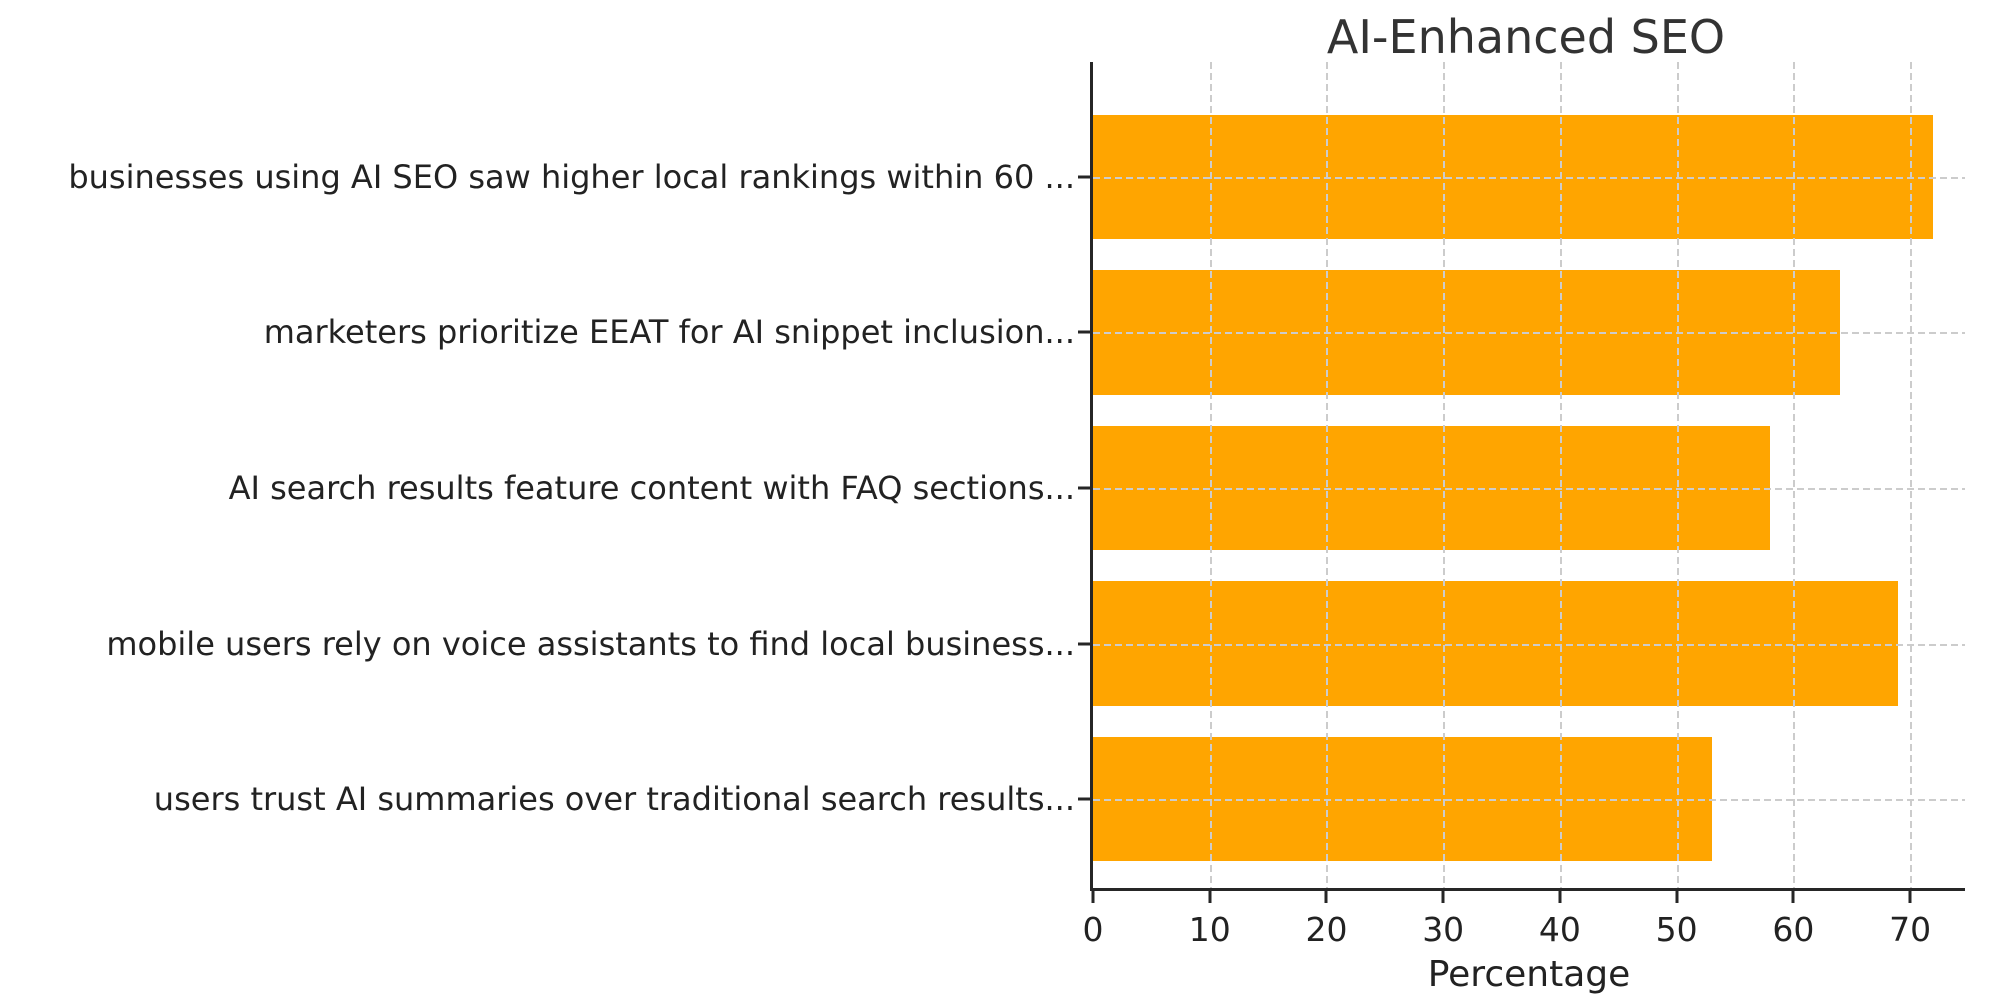  What do you see at coordinates (1676, 929) in the screenshot?
I see `x-tick-label: 50` at bounding box center [1676, 929].